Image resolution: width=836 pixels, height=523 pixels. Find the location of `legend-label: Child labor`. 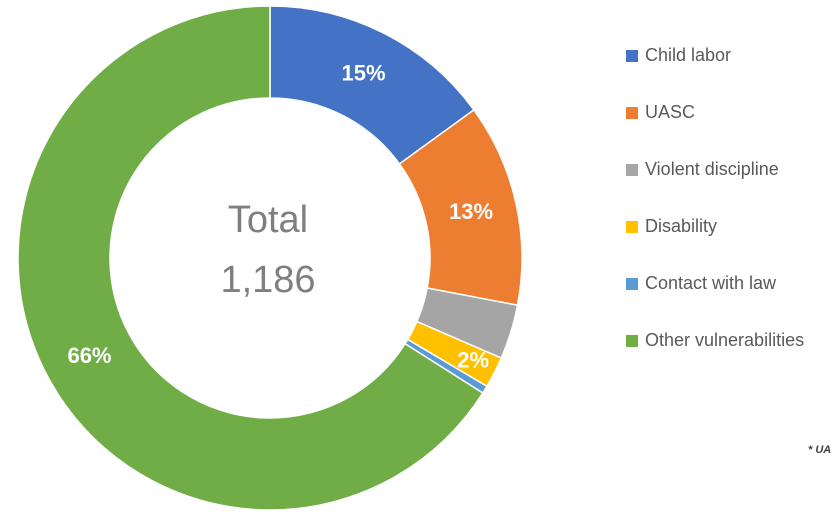

legend-label: Child labor is located at coordinates (688, 55).